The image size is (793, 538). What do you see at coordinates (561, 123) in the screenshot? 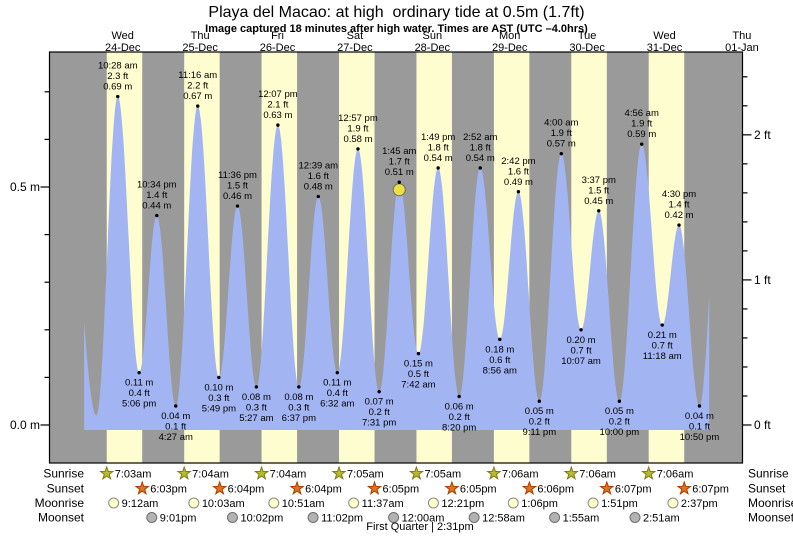
I see `tide-label-line: 4:00 am` at bounding box center [561, 123].